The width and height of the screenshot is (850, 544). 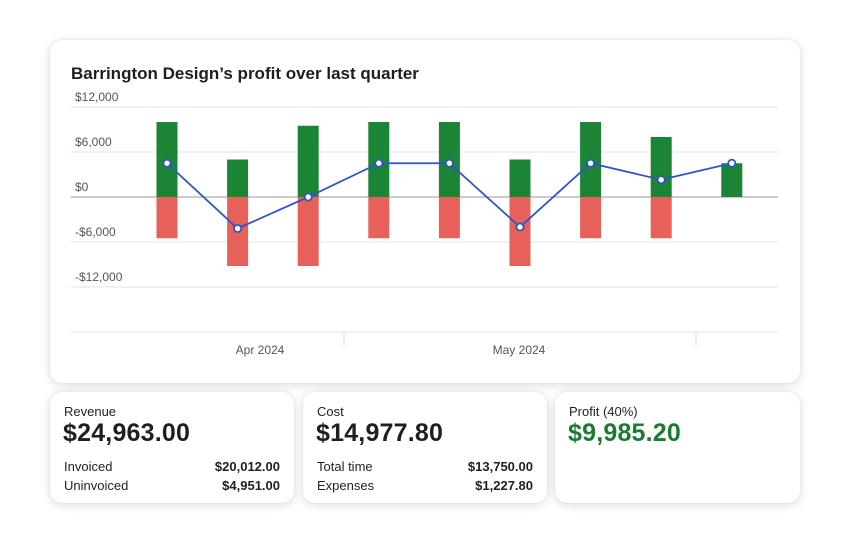 I want to click on y-tick-label: -$12,000, so click(x=99, y=277).